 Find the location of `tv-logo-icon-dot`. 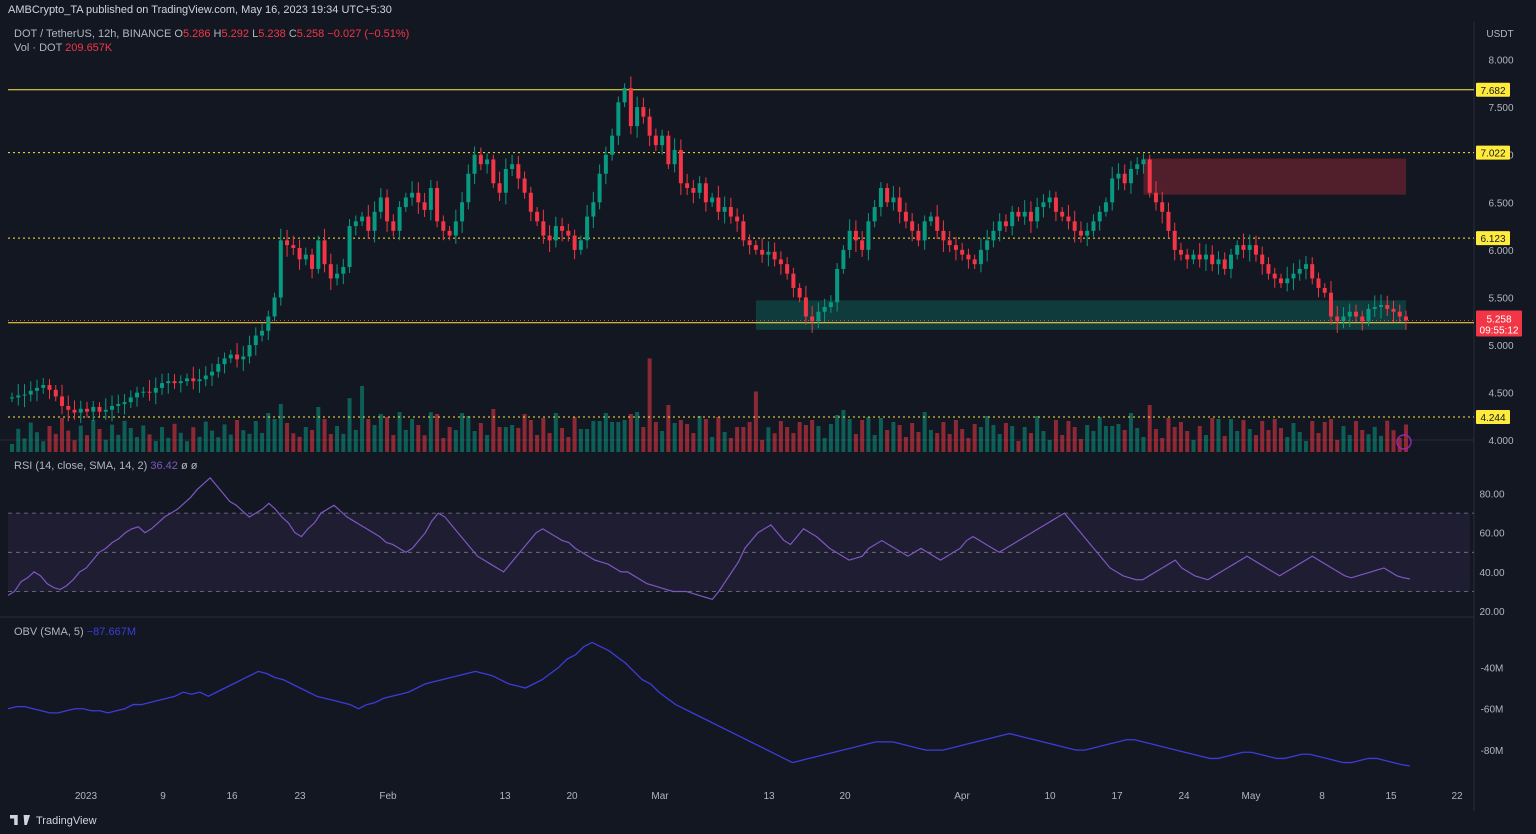

tv-logo-icon-dot is located at coordinates (26, 820).